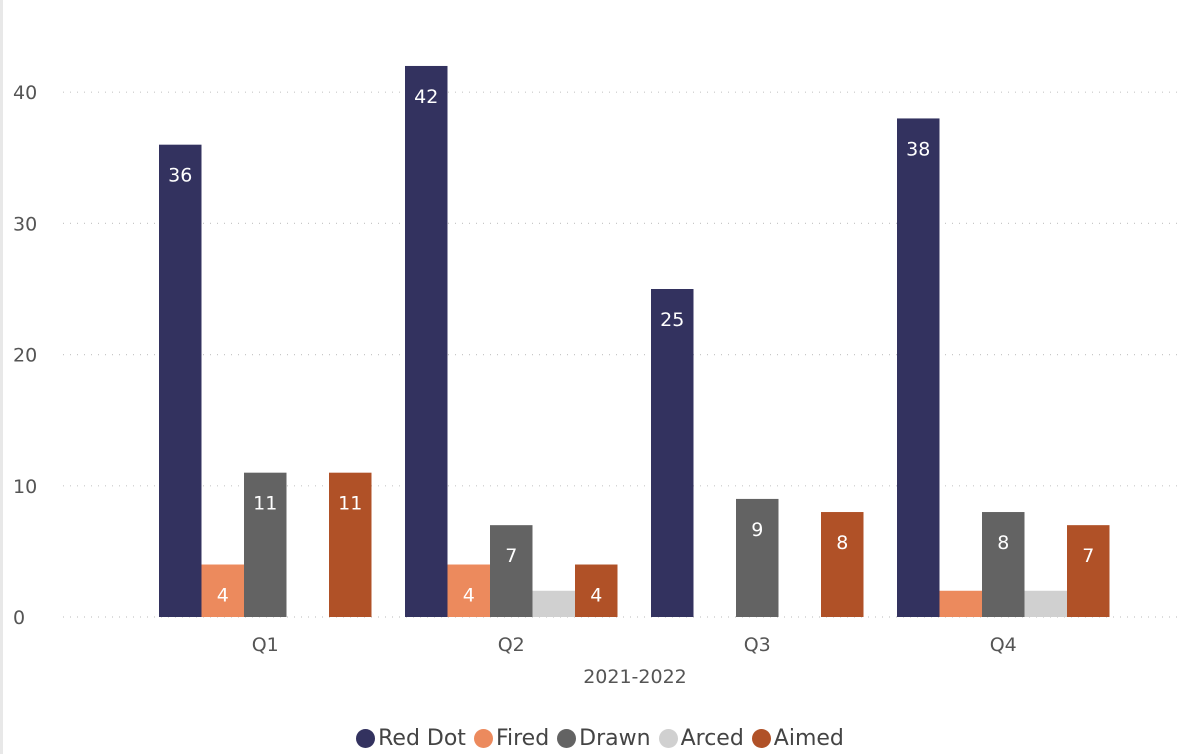  Describe the element at coordinates (635, 677) in the screenshot. I see `x-axis-title: 2021-2022` at that location.